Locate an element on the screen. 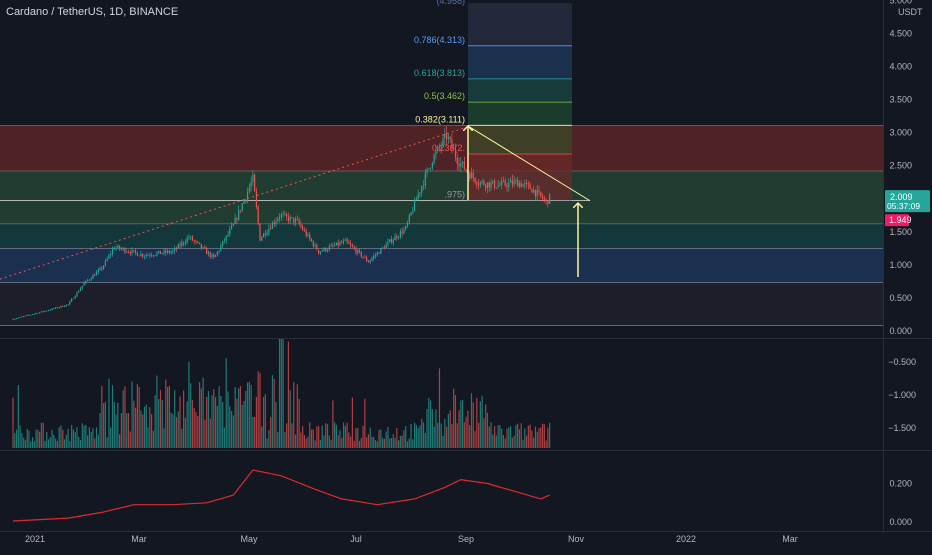  indicator-tick-label: 0.000 is located at coordinates (900, 522).